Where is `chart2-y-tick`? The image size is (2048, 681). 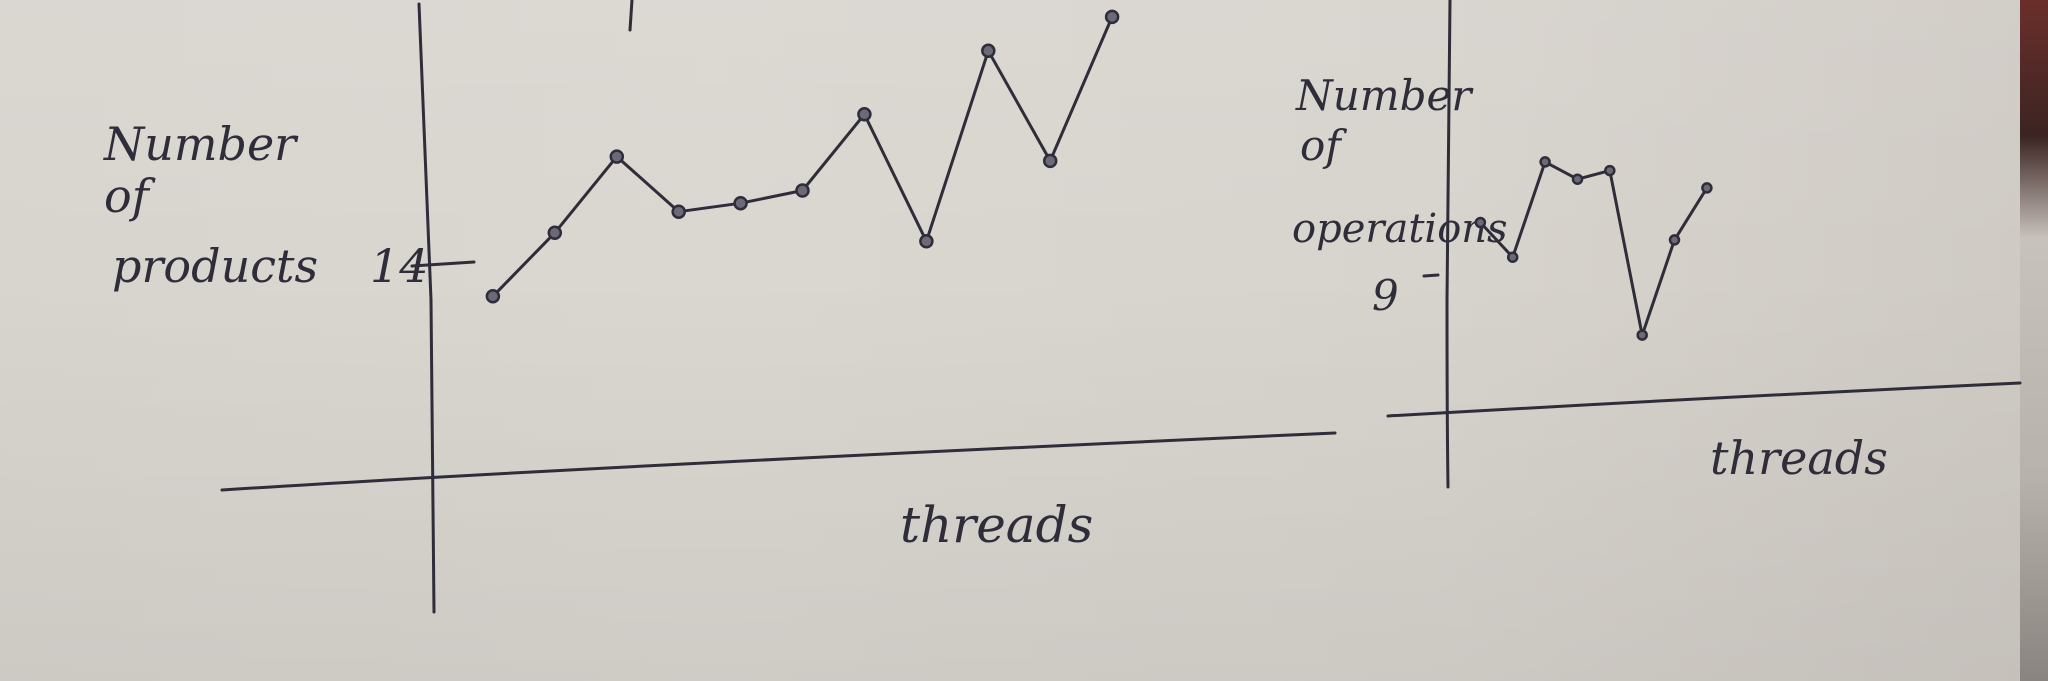
chart2-y-tick is located at coordinates (1431, 275).